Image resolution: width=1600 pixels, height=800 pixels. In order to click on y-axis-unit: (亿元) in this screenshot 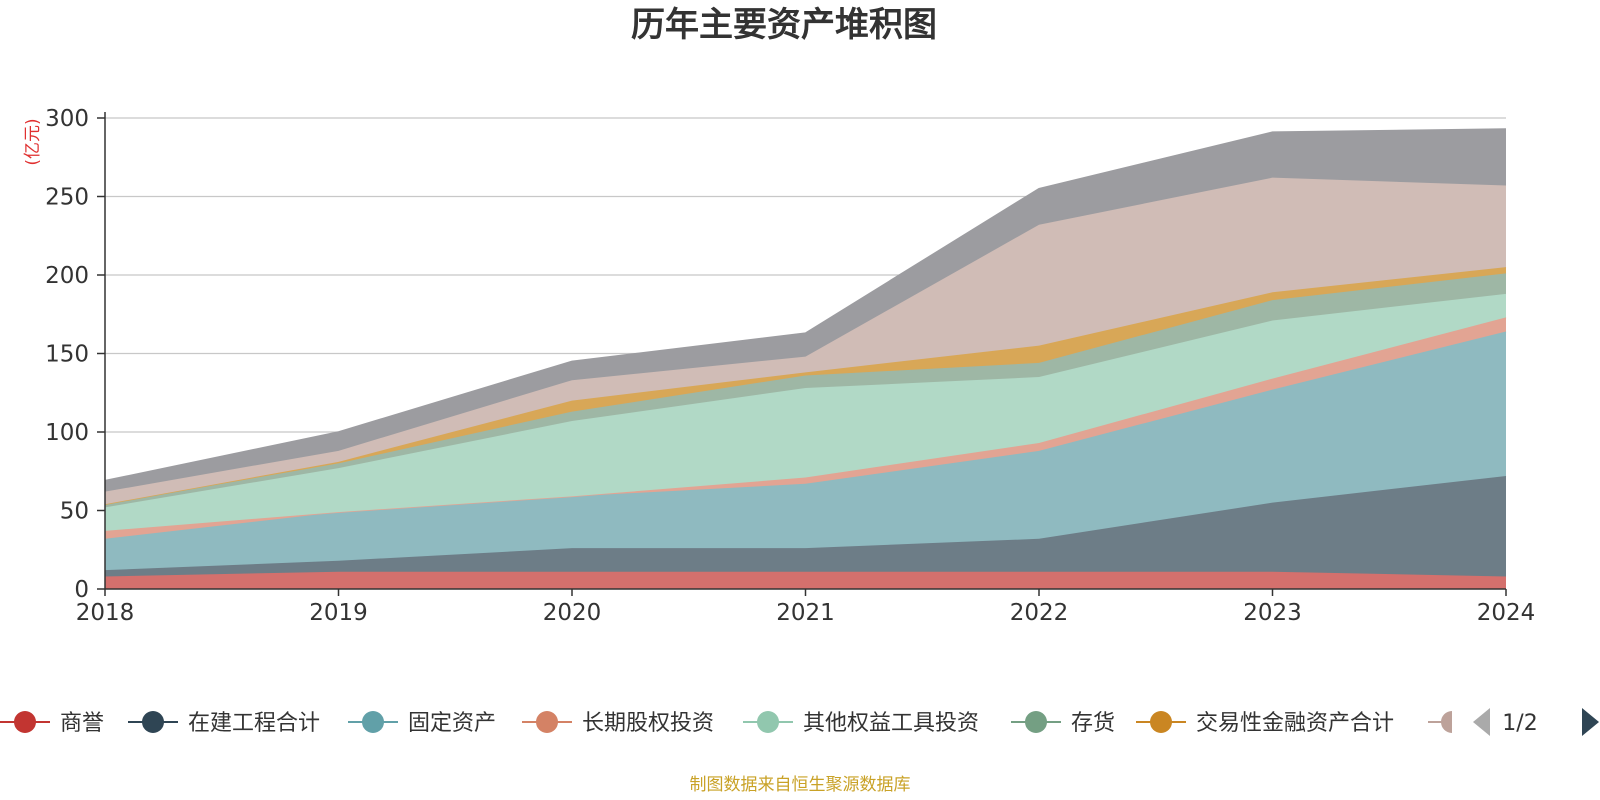, I will do `click(33, 141)`.